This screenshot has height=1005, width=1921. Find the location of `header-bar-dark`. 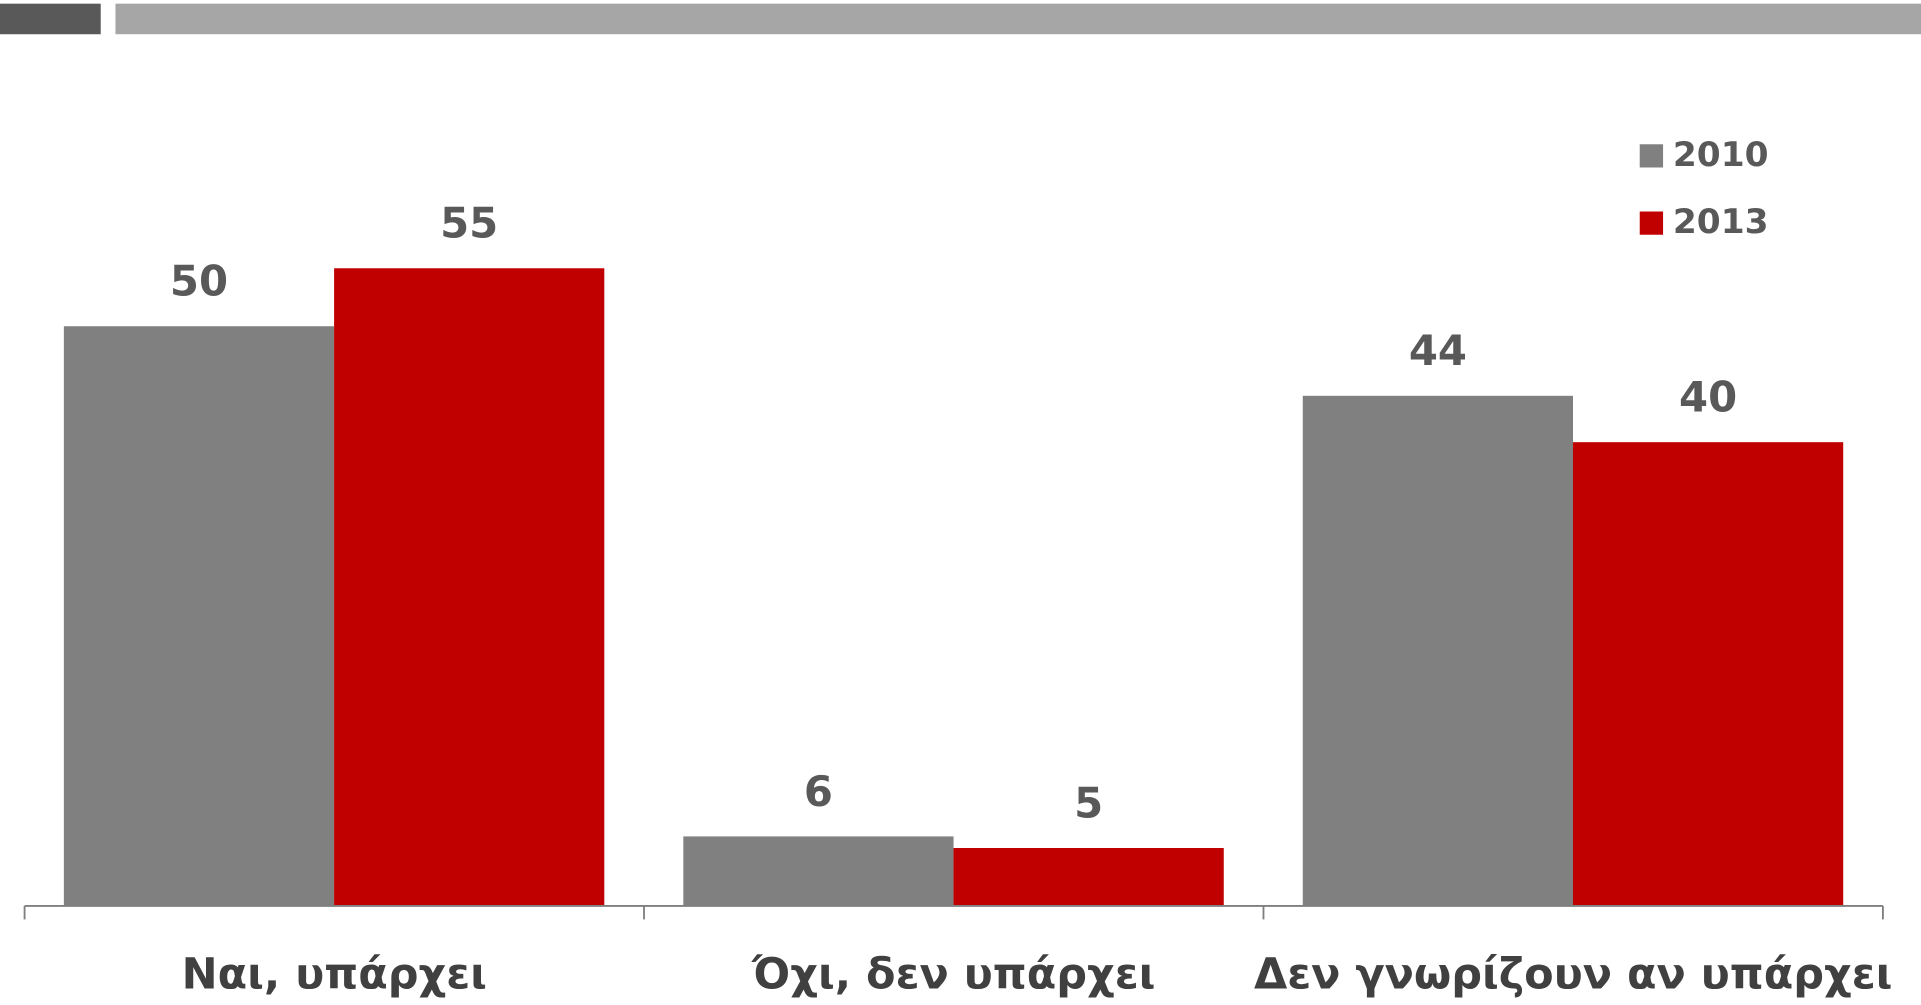

header-bar-dark is located at coordinates (50, 19).